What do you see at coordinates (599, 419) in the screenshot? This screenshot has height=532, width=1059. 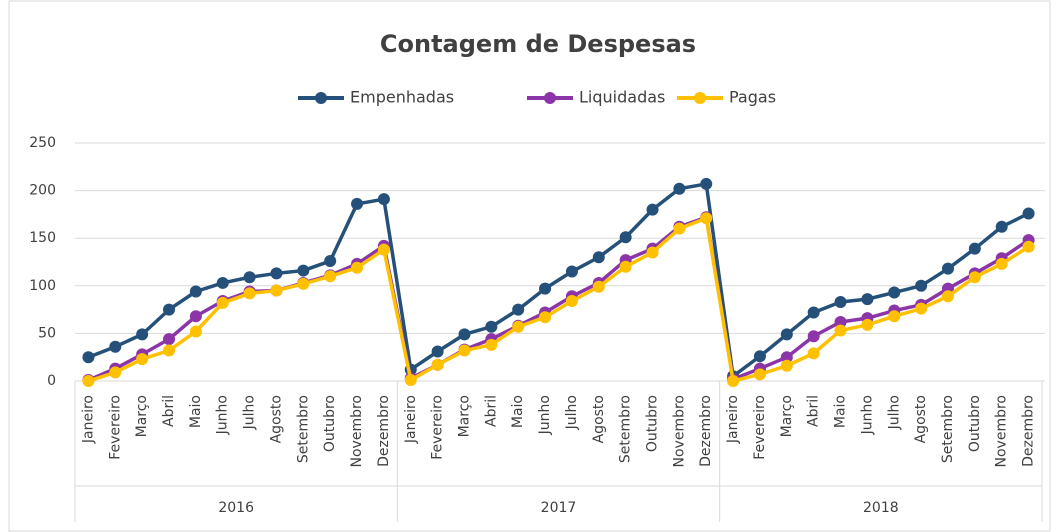 I see `x-tick-label: Agosto` at bounding box center [599, 419].